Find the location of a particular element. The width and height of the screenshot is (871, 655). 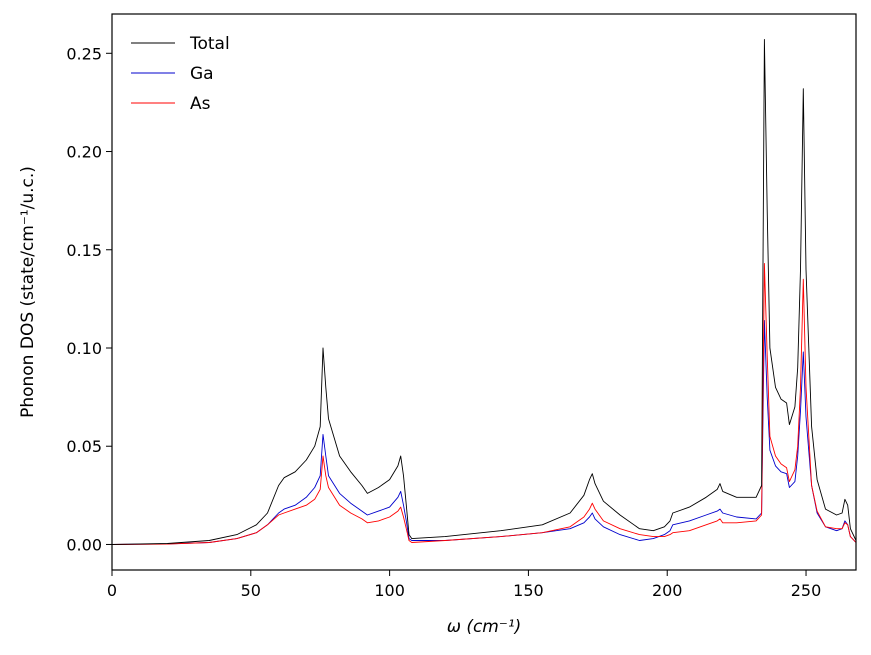

x-tick-label: 150 is located at coordinates (528, 590).